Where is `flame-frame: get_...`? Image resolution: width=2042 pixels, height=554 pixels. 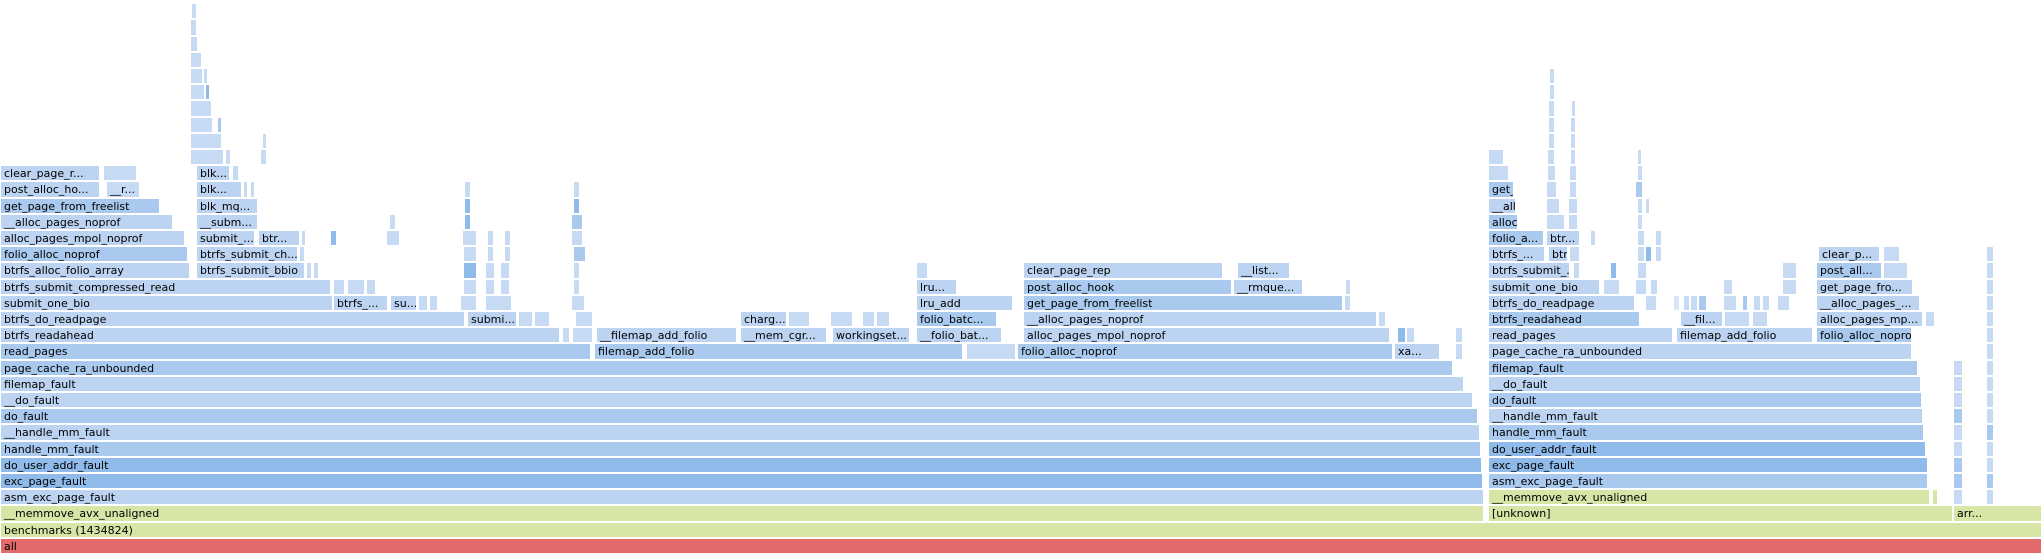 flame-frame: get_... is located at coordinates (1501, 189).